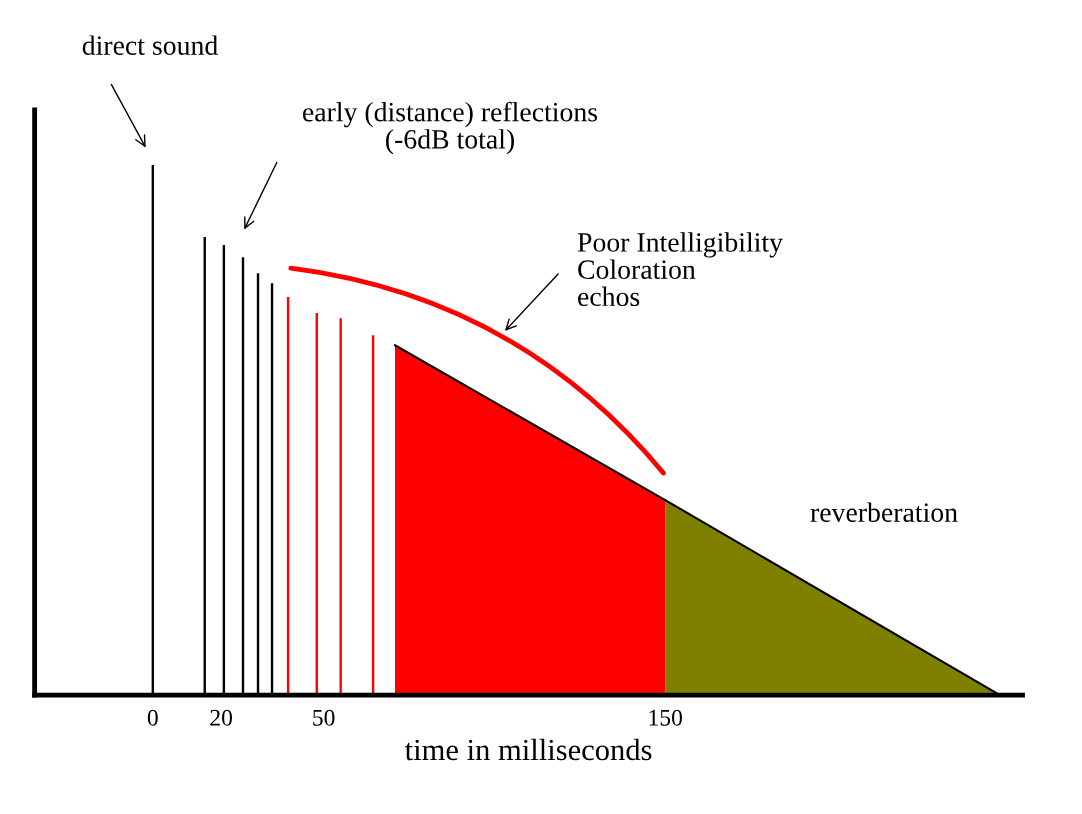 The width and height of the screenshot is (1082, 814). Describe the element at coordinates (324, 717) in the screenshot. I see `x-tick-label: 50` at that location.